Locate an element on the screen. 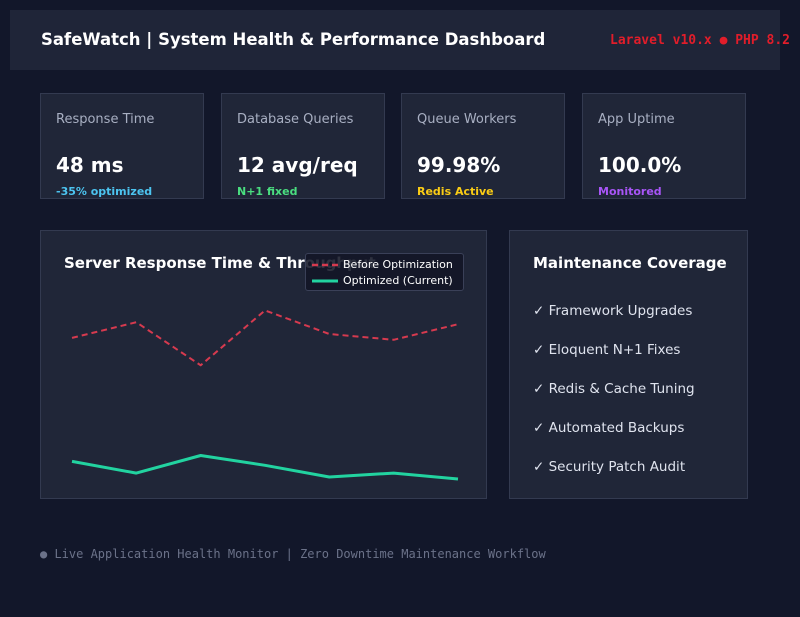  coverage-item: ✓ Security Patch Audit is located at coordinates (609, 467).